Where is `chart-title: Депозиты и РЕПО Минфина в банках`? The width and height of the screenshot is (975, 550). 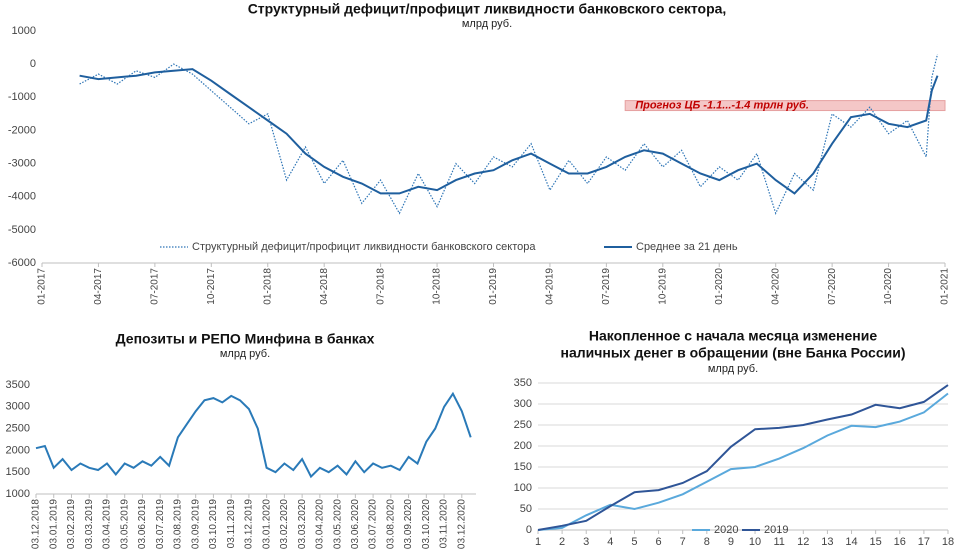
chart-title: Депозиты и РЕПО Минфина в банках is located at coordinates (245, 339).